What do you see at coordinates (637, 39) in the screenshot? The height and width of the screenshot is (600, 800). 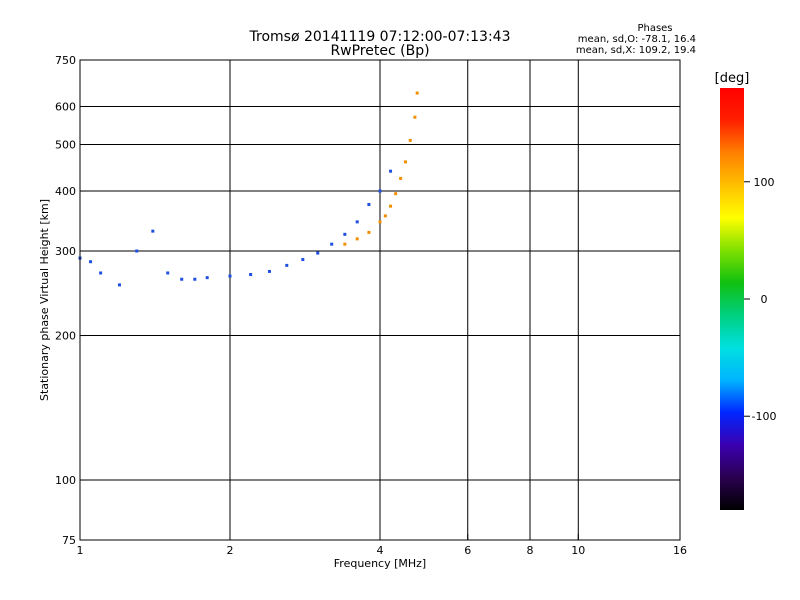 I see `phase-stats-o: mean, sd,O: -78.1, 16.4` at bounding box center [637, 39].